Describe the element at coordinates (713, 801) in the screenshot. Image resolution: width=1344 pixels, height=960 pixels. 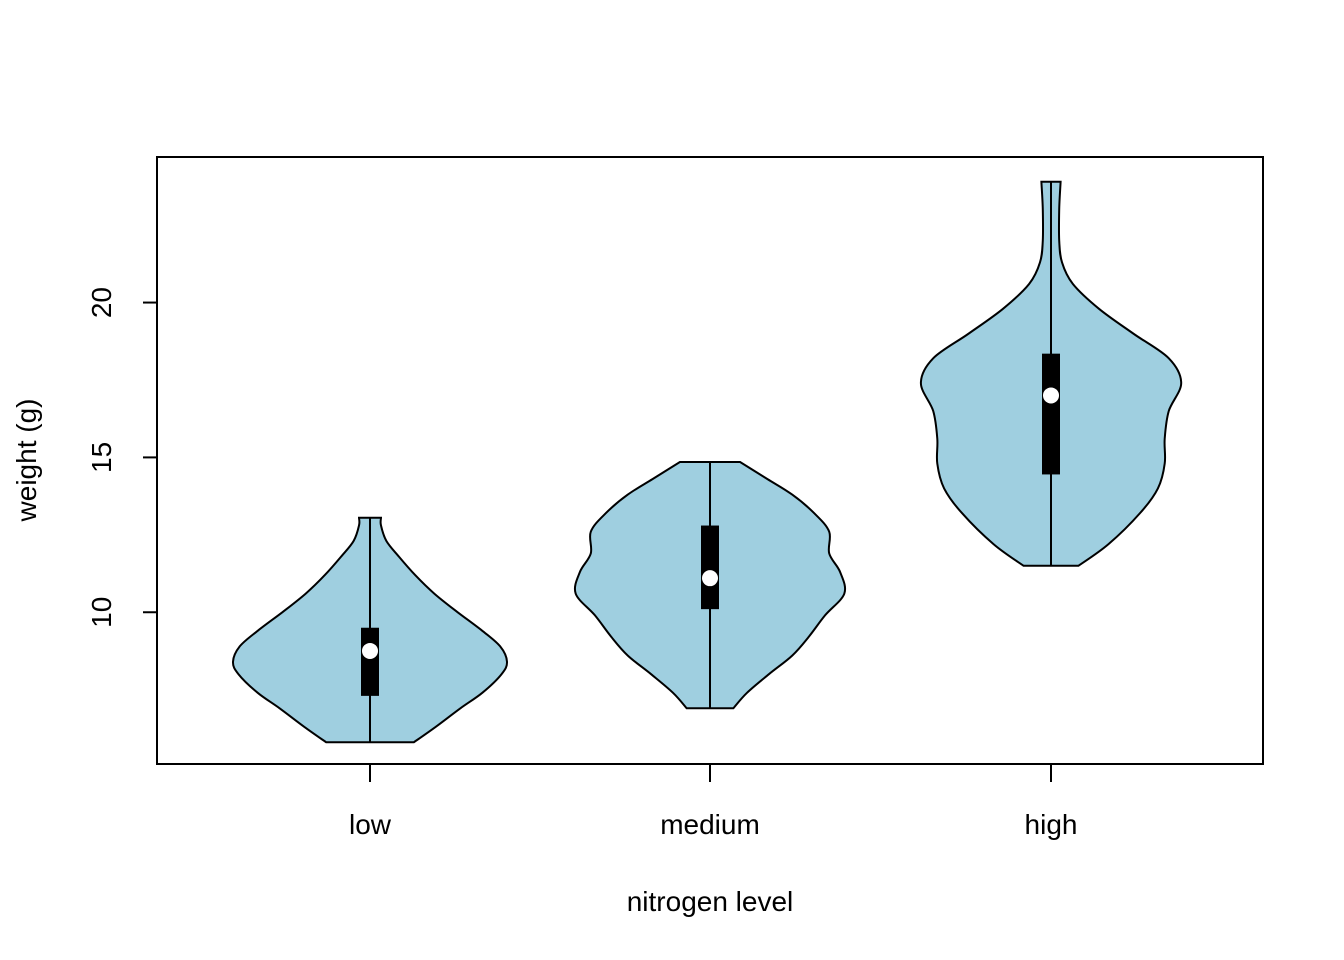
I see `x-axis: low medium high` at that location.